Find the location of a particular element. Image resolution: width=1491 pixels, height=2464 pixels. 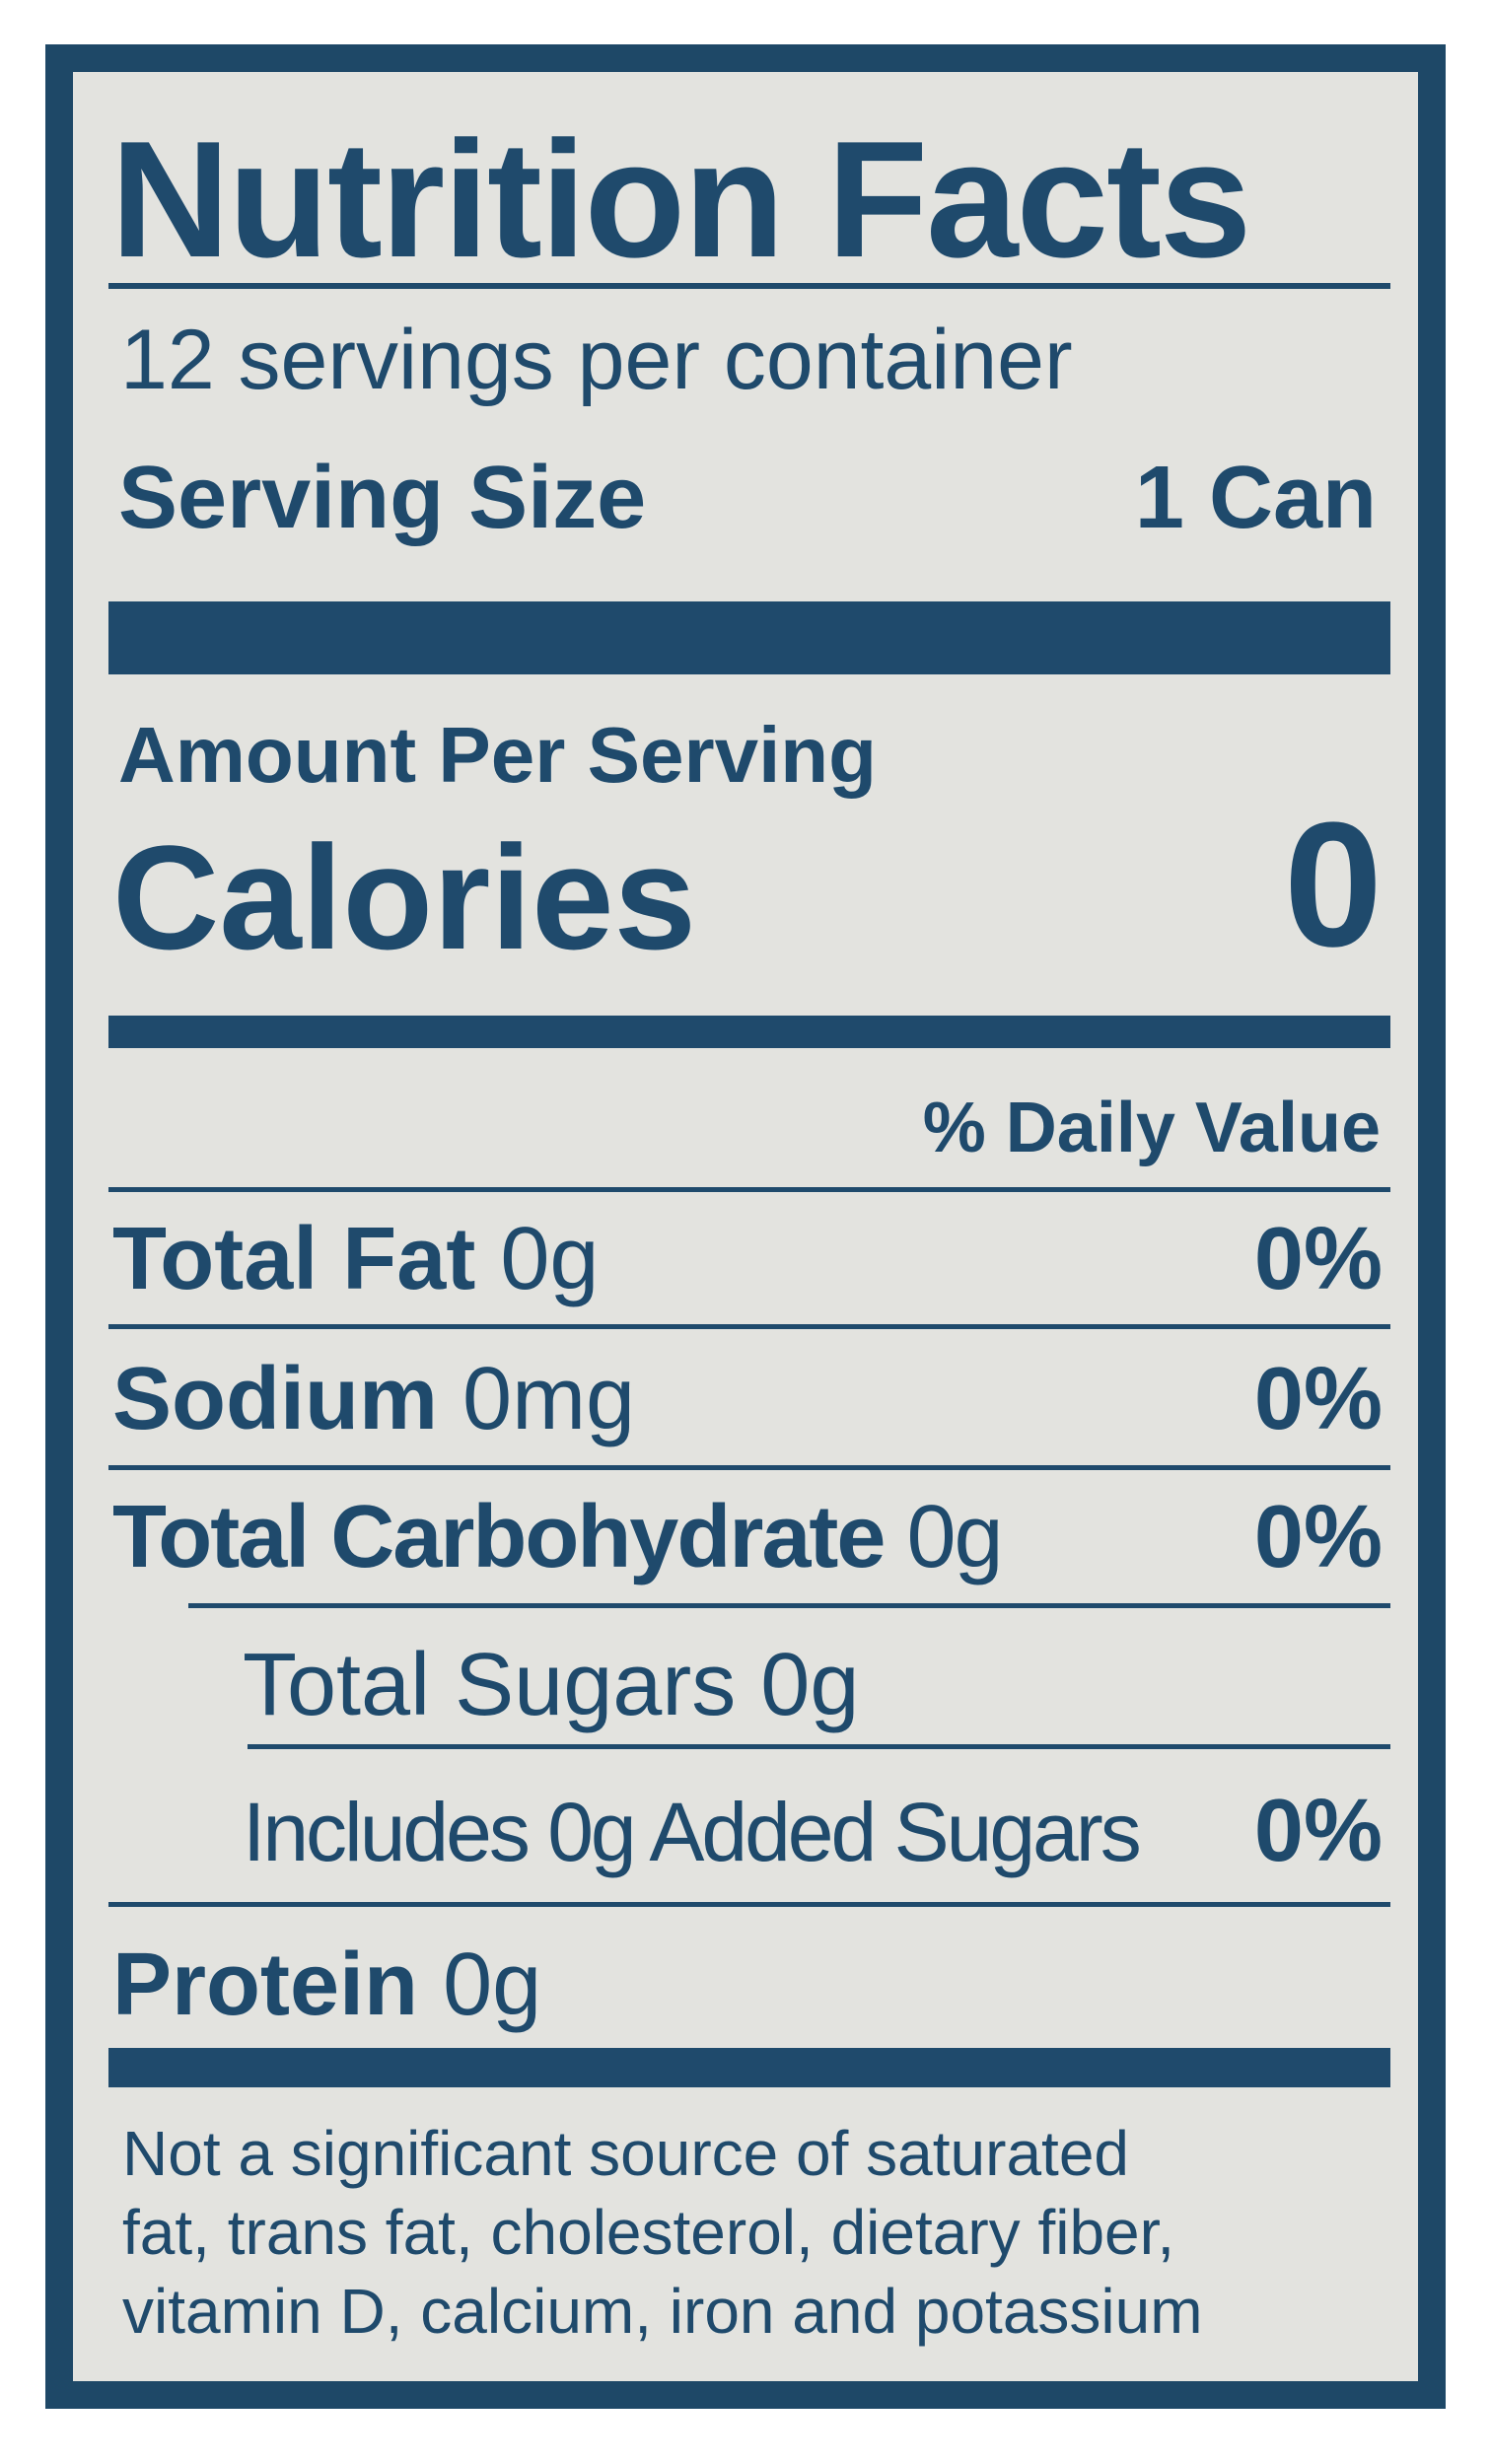

serving-size-label: Serving Size is located at coordinates (382, 498).